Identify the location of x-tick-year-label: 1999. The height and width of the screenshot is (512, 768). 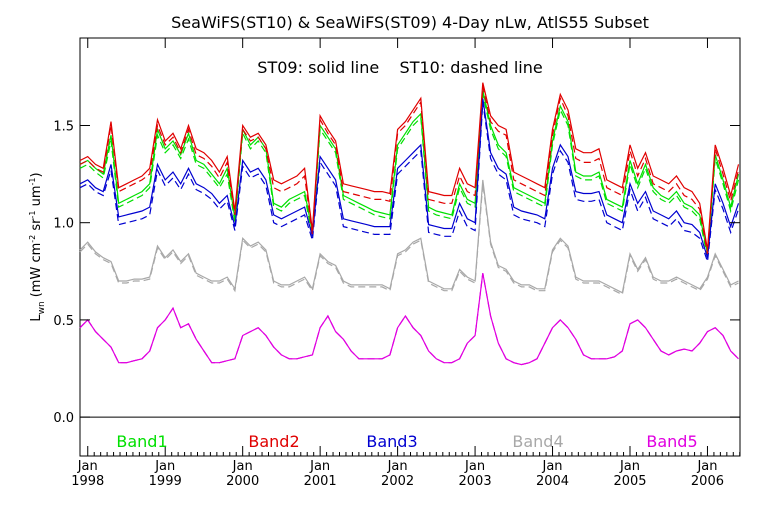
(165, 481).